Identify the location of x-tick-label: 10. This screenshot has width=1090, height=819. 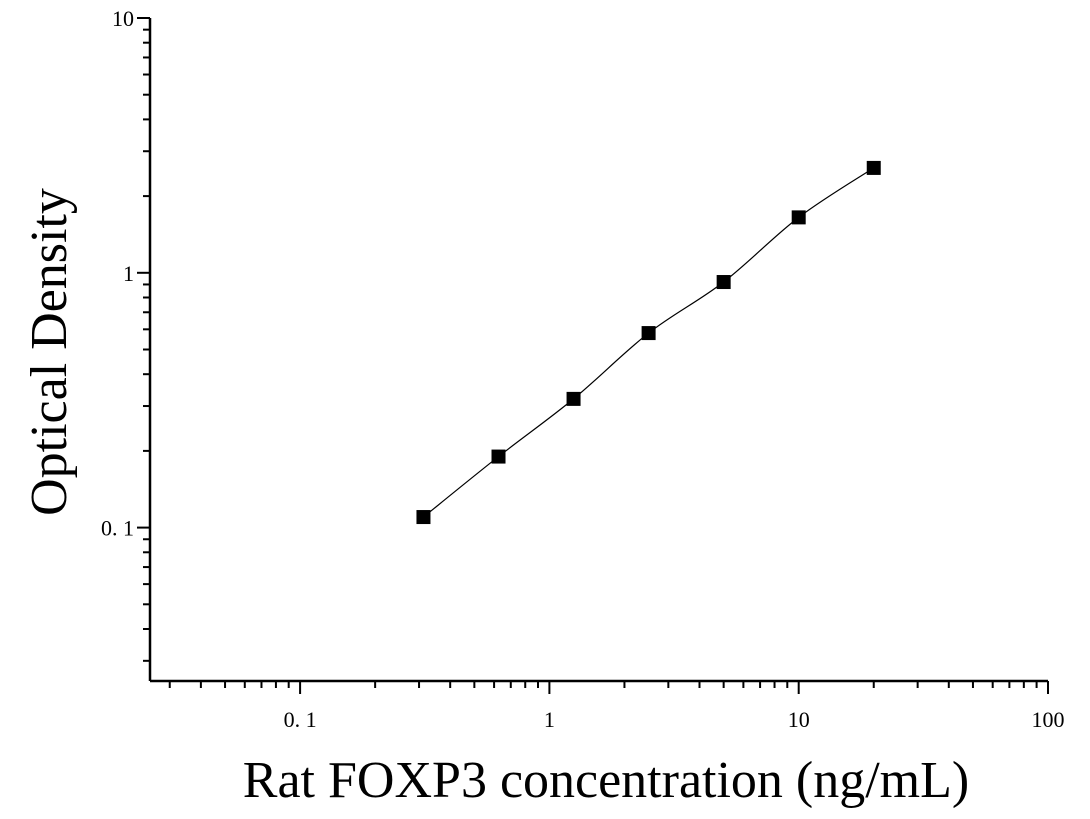
(799, 719).